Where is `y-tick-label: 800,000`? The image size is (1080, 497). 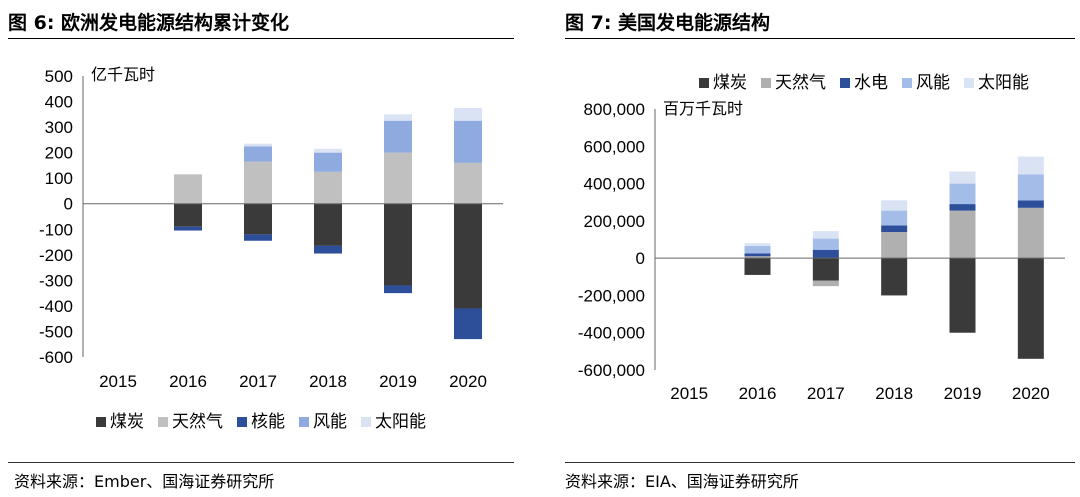
y-tick-label: 800,000 is located at coordinates (614, 109).